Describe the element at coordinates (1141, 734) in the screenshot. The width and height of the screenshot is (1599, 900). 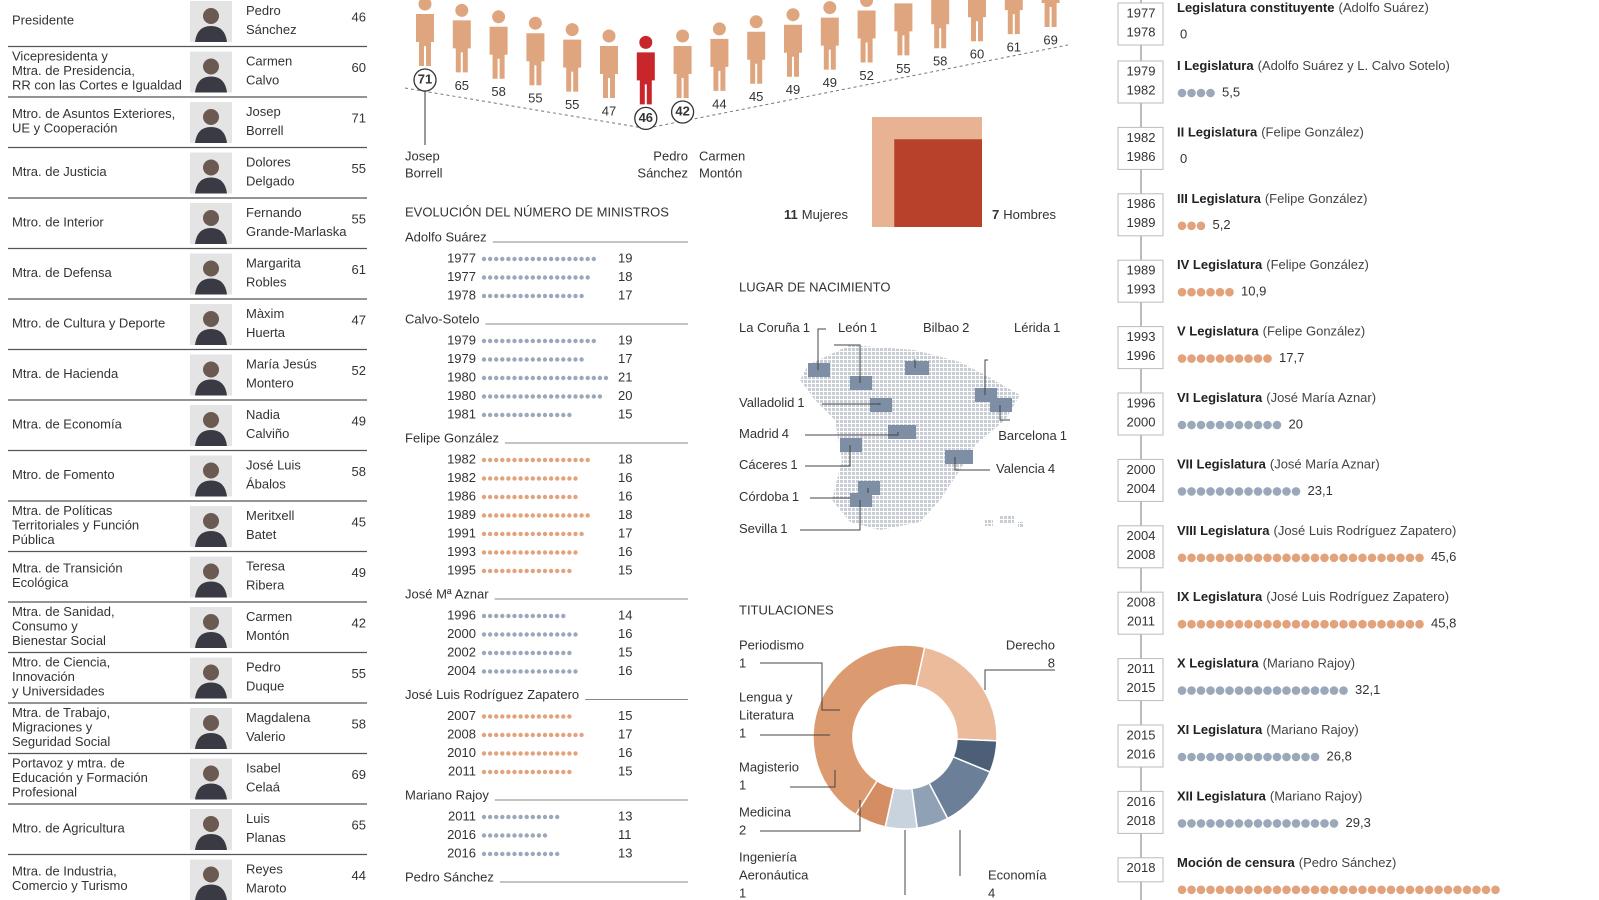
I see `year-start: 2015` at that location.